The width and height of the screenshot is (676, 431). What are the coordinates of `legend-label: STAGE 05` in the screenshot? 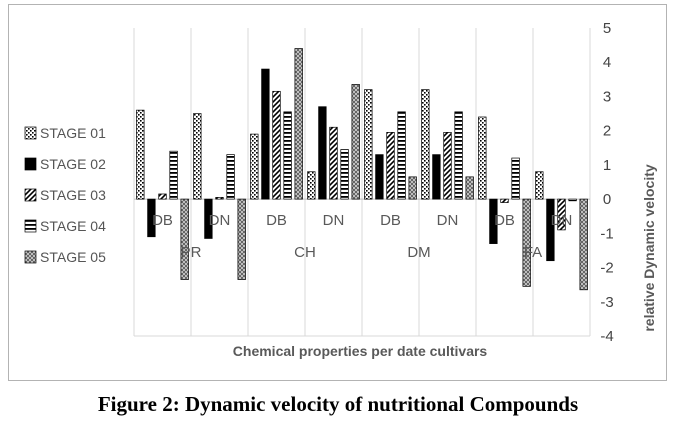 It's located at (73, 257).